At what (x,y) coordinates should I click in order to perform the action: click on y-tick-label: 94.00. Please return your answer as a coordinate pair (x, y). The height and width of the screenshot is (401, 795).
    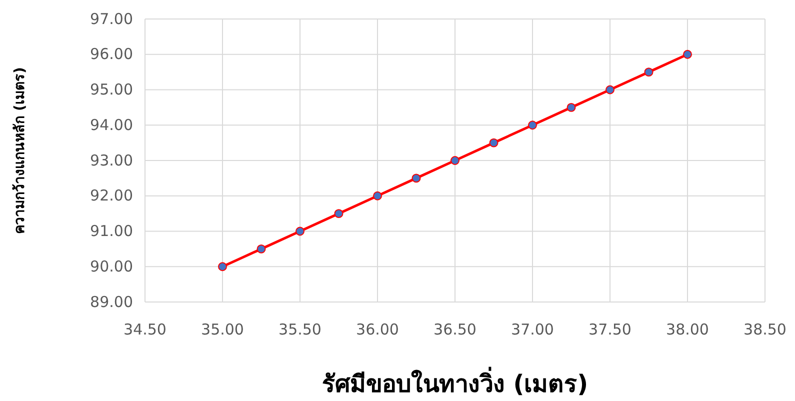
    Looking at the image, I should click on (111, 125).